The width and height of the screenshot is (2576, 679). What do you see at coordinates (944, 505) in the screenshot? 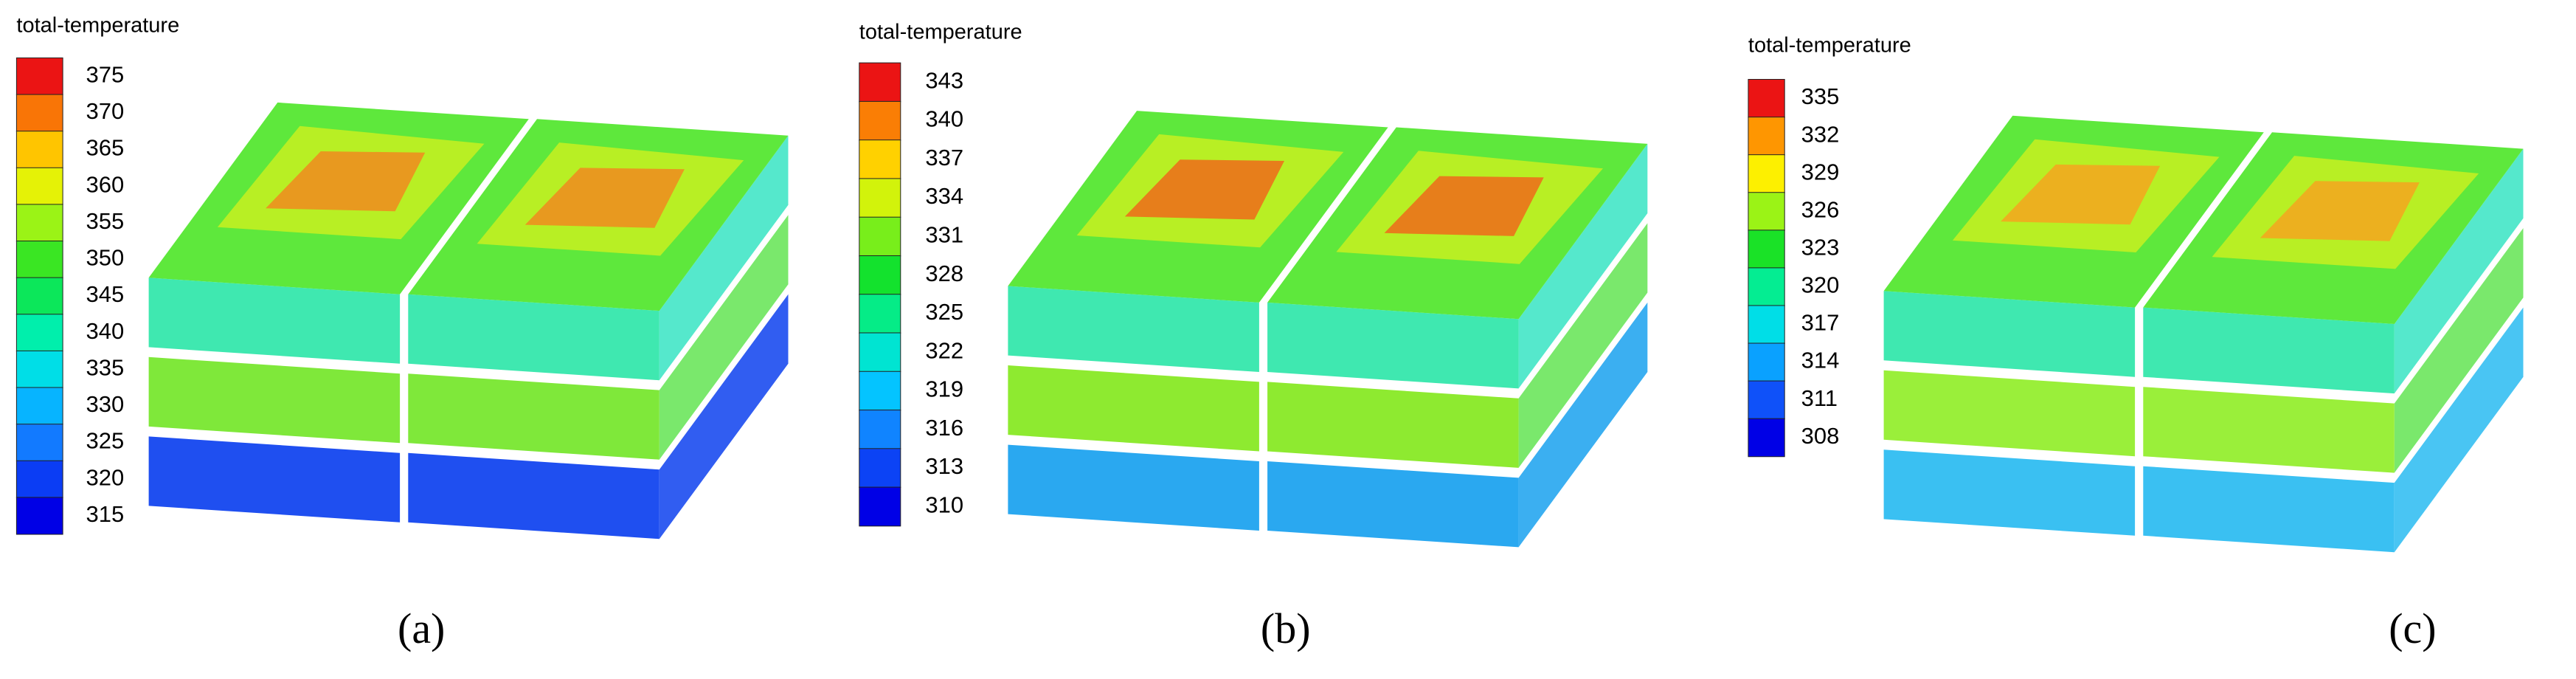
I see `legend-label: 310` at bounding box center [944, 505].